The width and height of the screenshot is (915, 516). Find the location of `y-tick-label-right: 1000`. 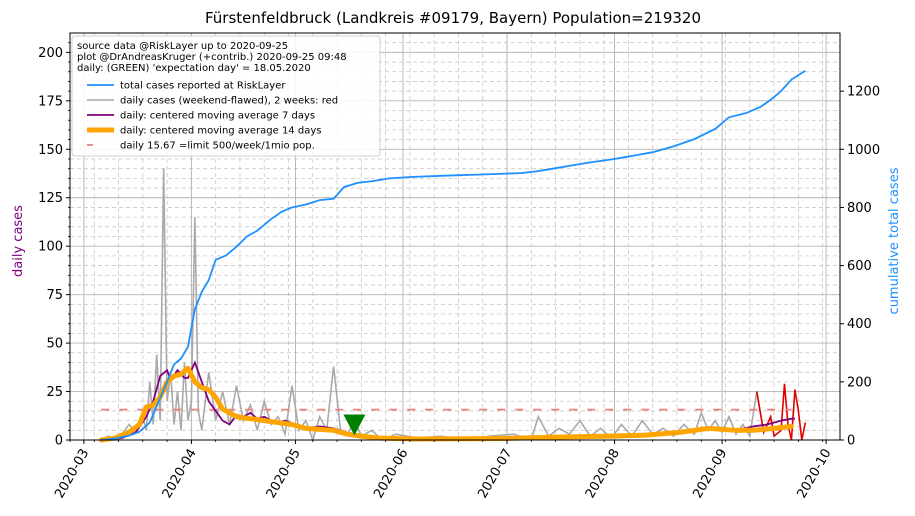

y-tick-label-right: 1000 is located at coordinates (863, 150).